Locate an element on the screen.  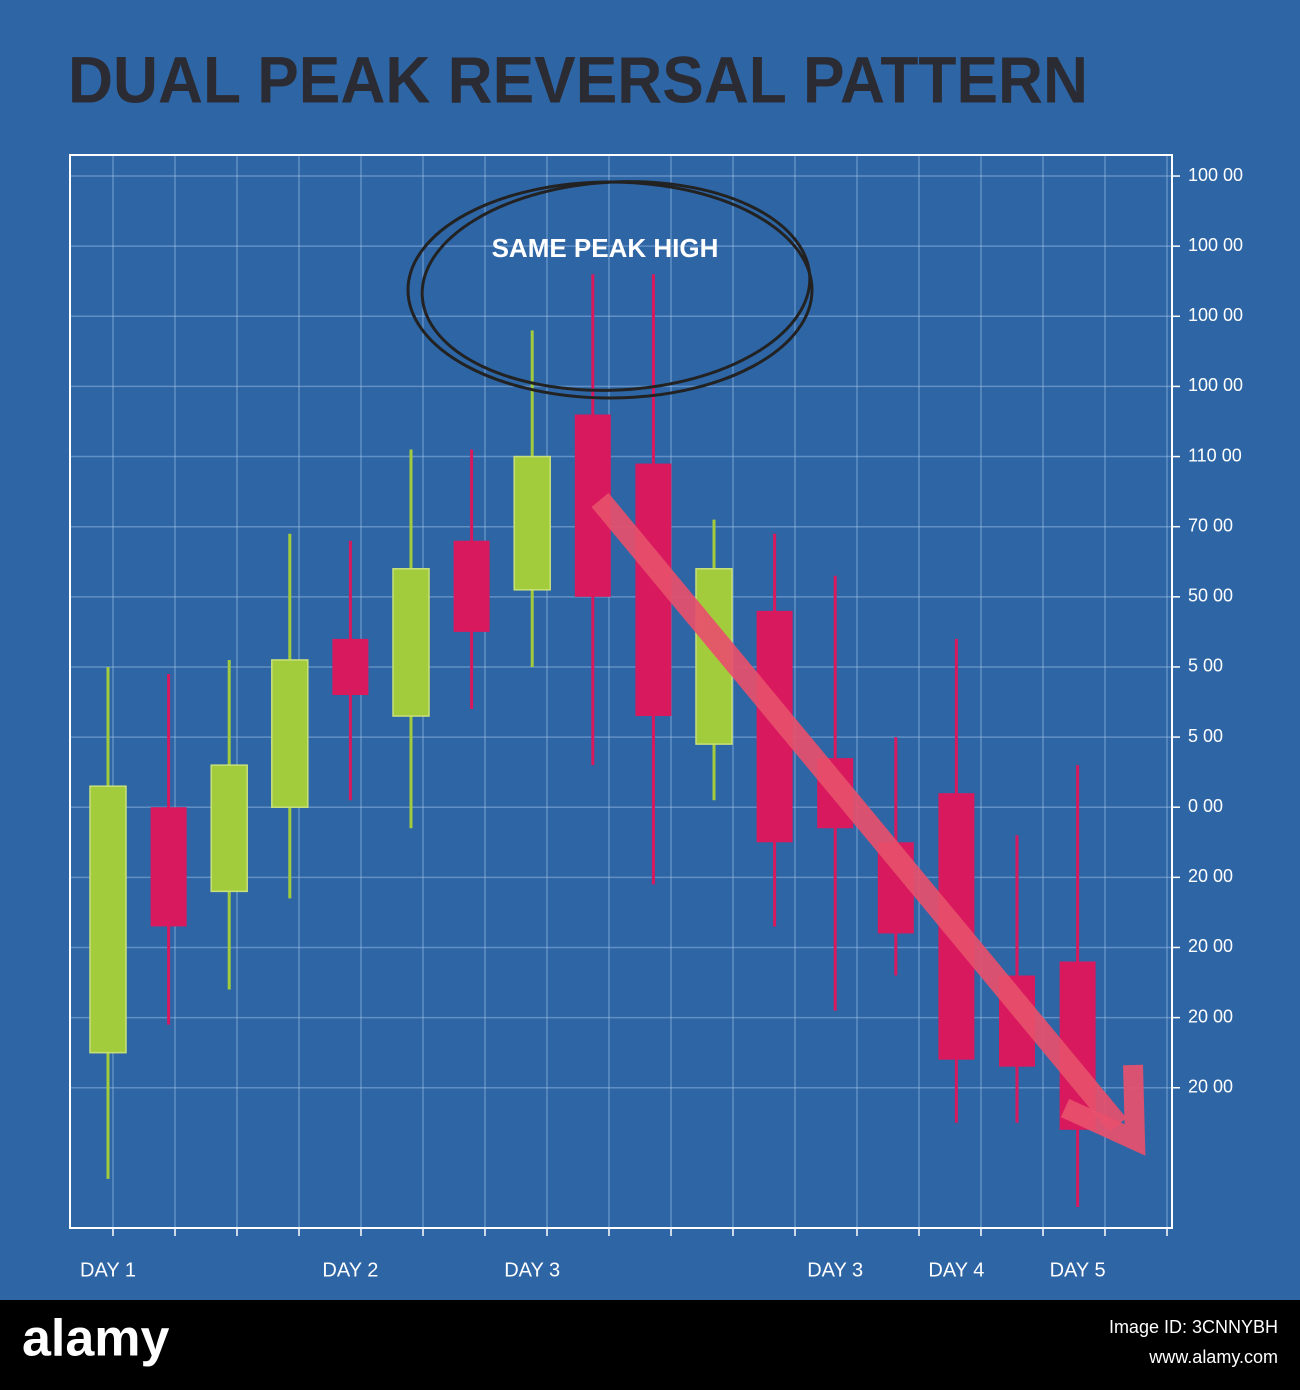
y-tick-label: 0 00 is located at coordinates (1205, 806).